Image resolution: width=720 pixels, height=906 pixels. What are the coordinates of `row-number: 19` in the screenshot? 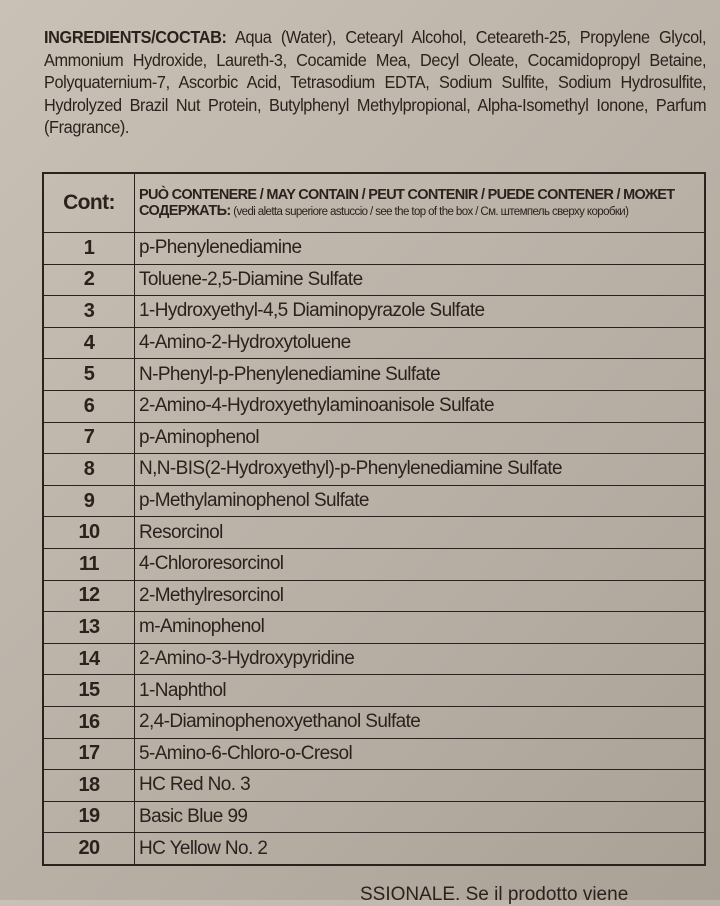 It's located at (88, 817).